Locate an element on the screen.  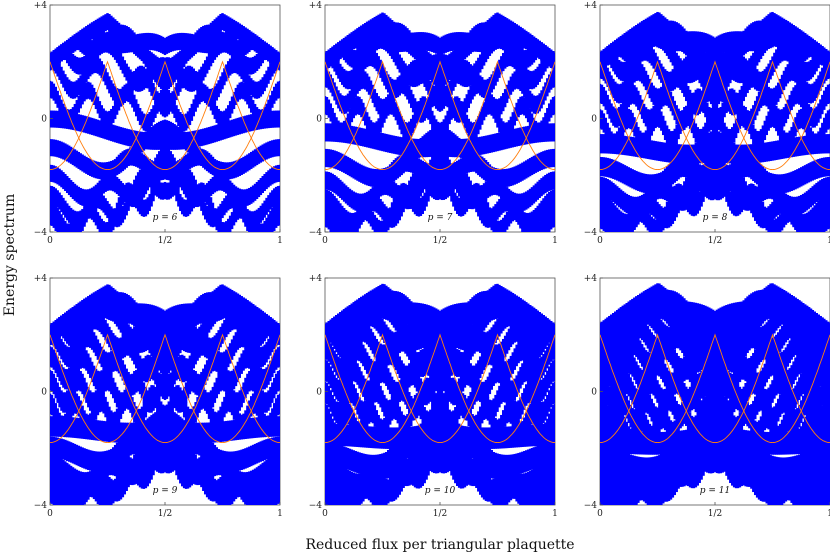
panel-p10: +40−40 1/2 1p = 10 is located at coordinates (433, 396).